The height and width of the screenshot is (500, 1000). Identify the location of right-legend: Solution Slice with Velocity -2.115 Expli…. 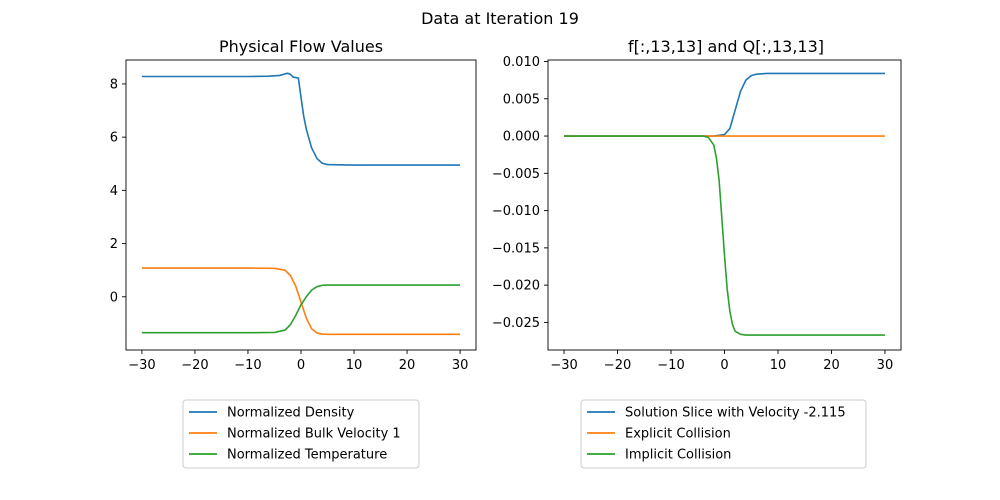
(723, 434).